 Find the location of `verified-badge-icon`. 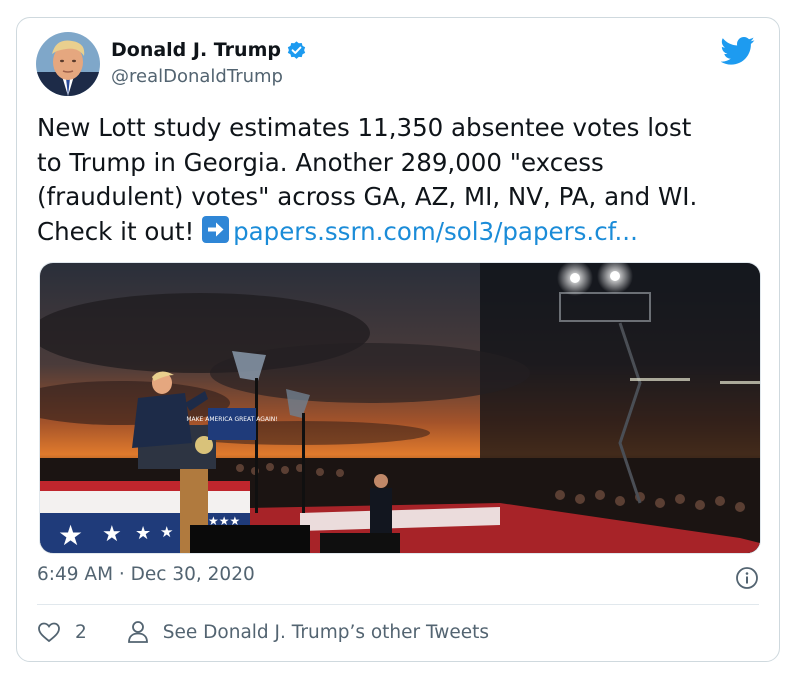

verified-badge-icon is located at coordinates (296, 49).